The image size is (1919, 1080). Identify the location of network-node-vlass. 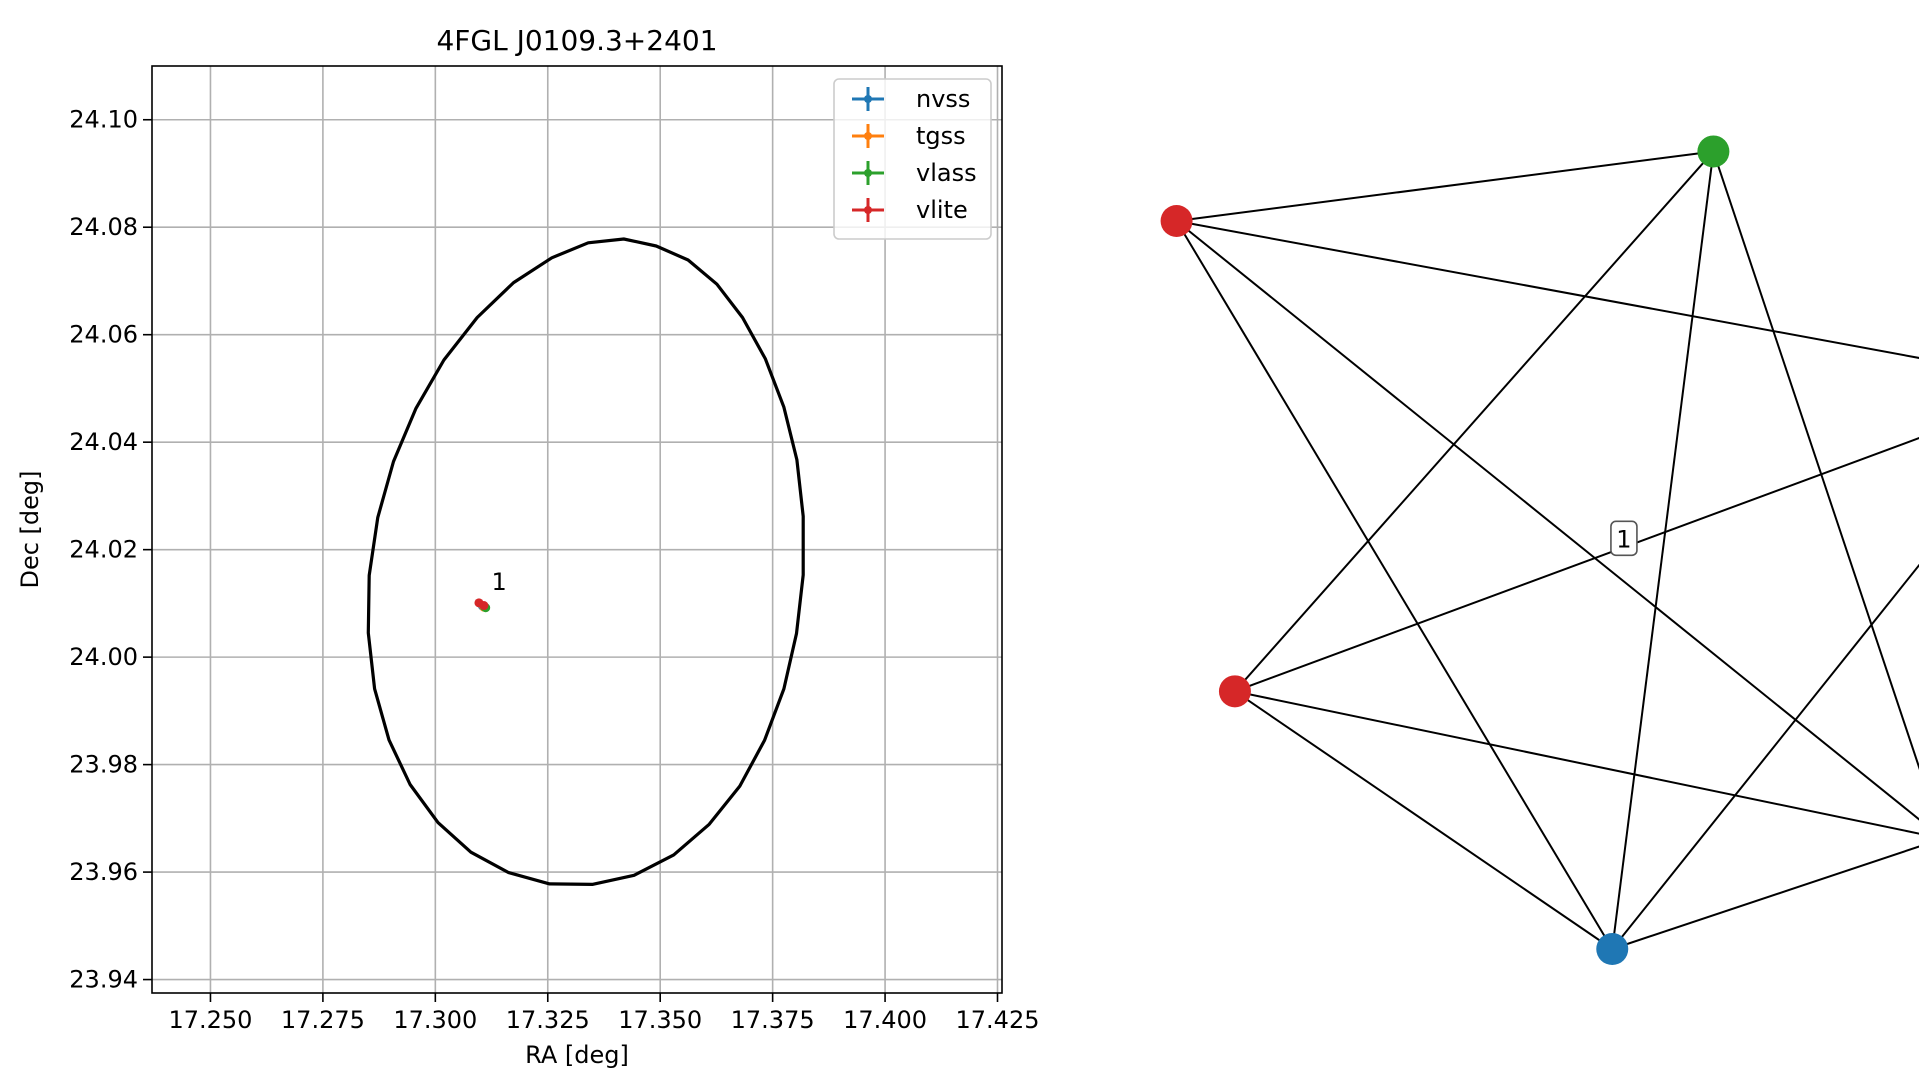
(1713, 151).